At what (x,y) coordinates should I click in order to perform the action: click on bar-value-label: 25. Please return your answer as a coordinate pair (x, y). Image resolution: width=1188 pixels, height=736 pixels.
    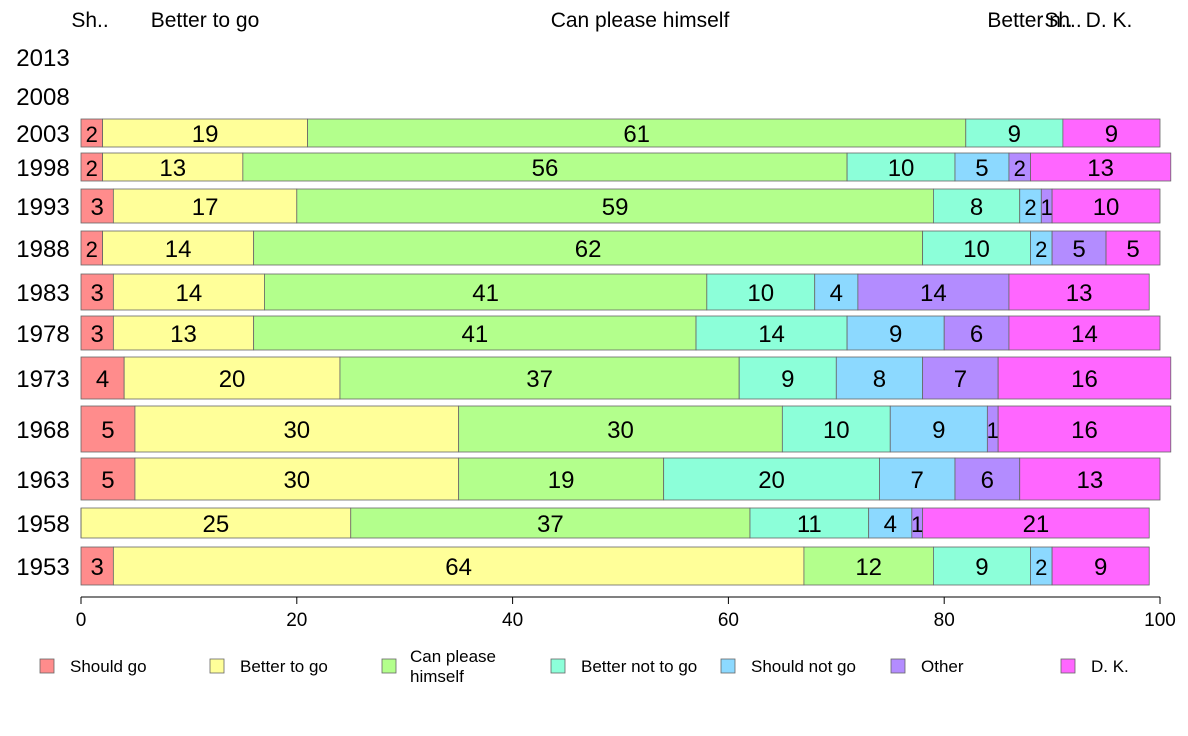
    Looking at the image, I should click on (216, 524).